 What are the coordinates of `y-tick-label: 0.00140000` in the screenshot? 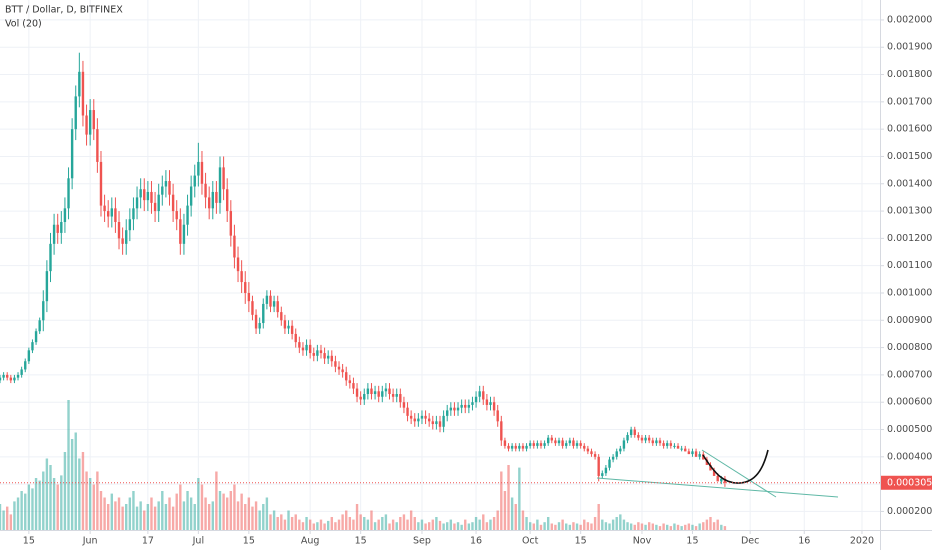 It's located at (909, 183).